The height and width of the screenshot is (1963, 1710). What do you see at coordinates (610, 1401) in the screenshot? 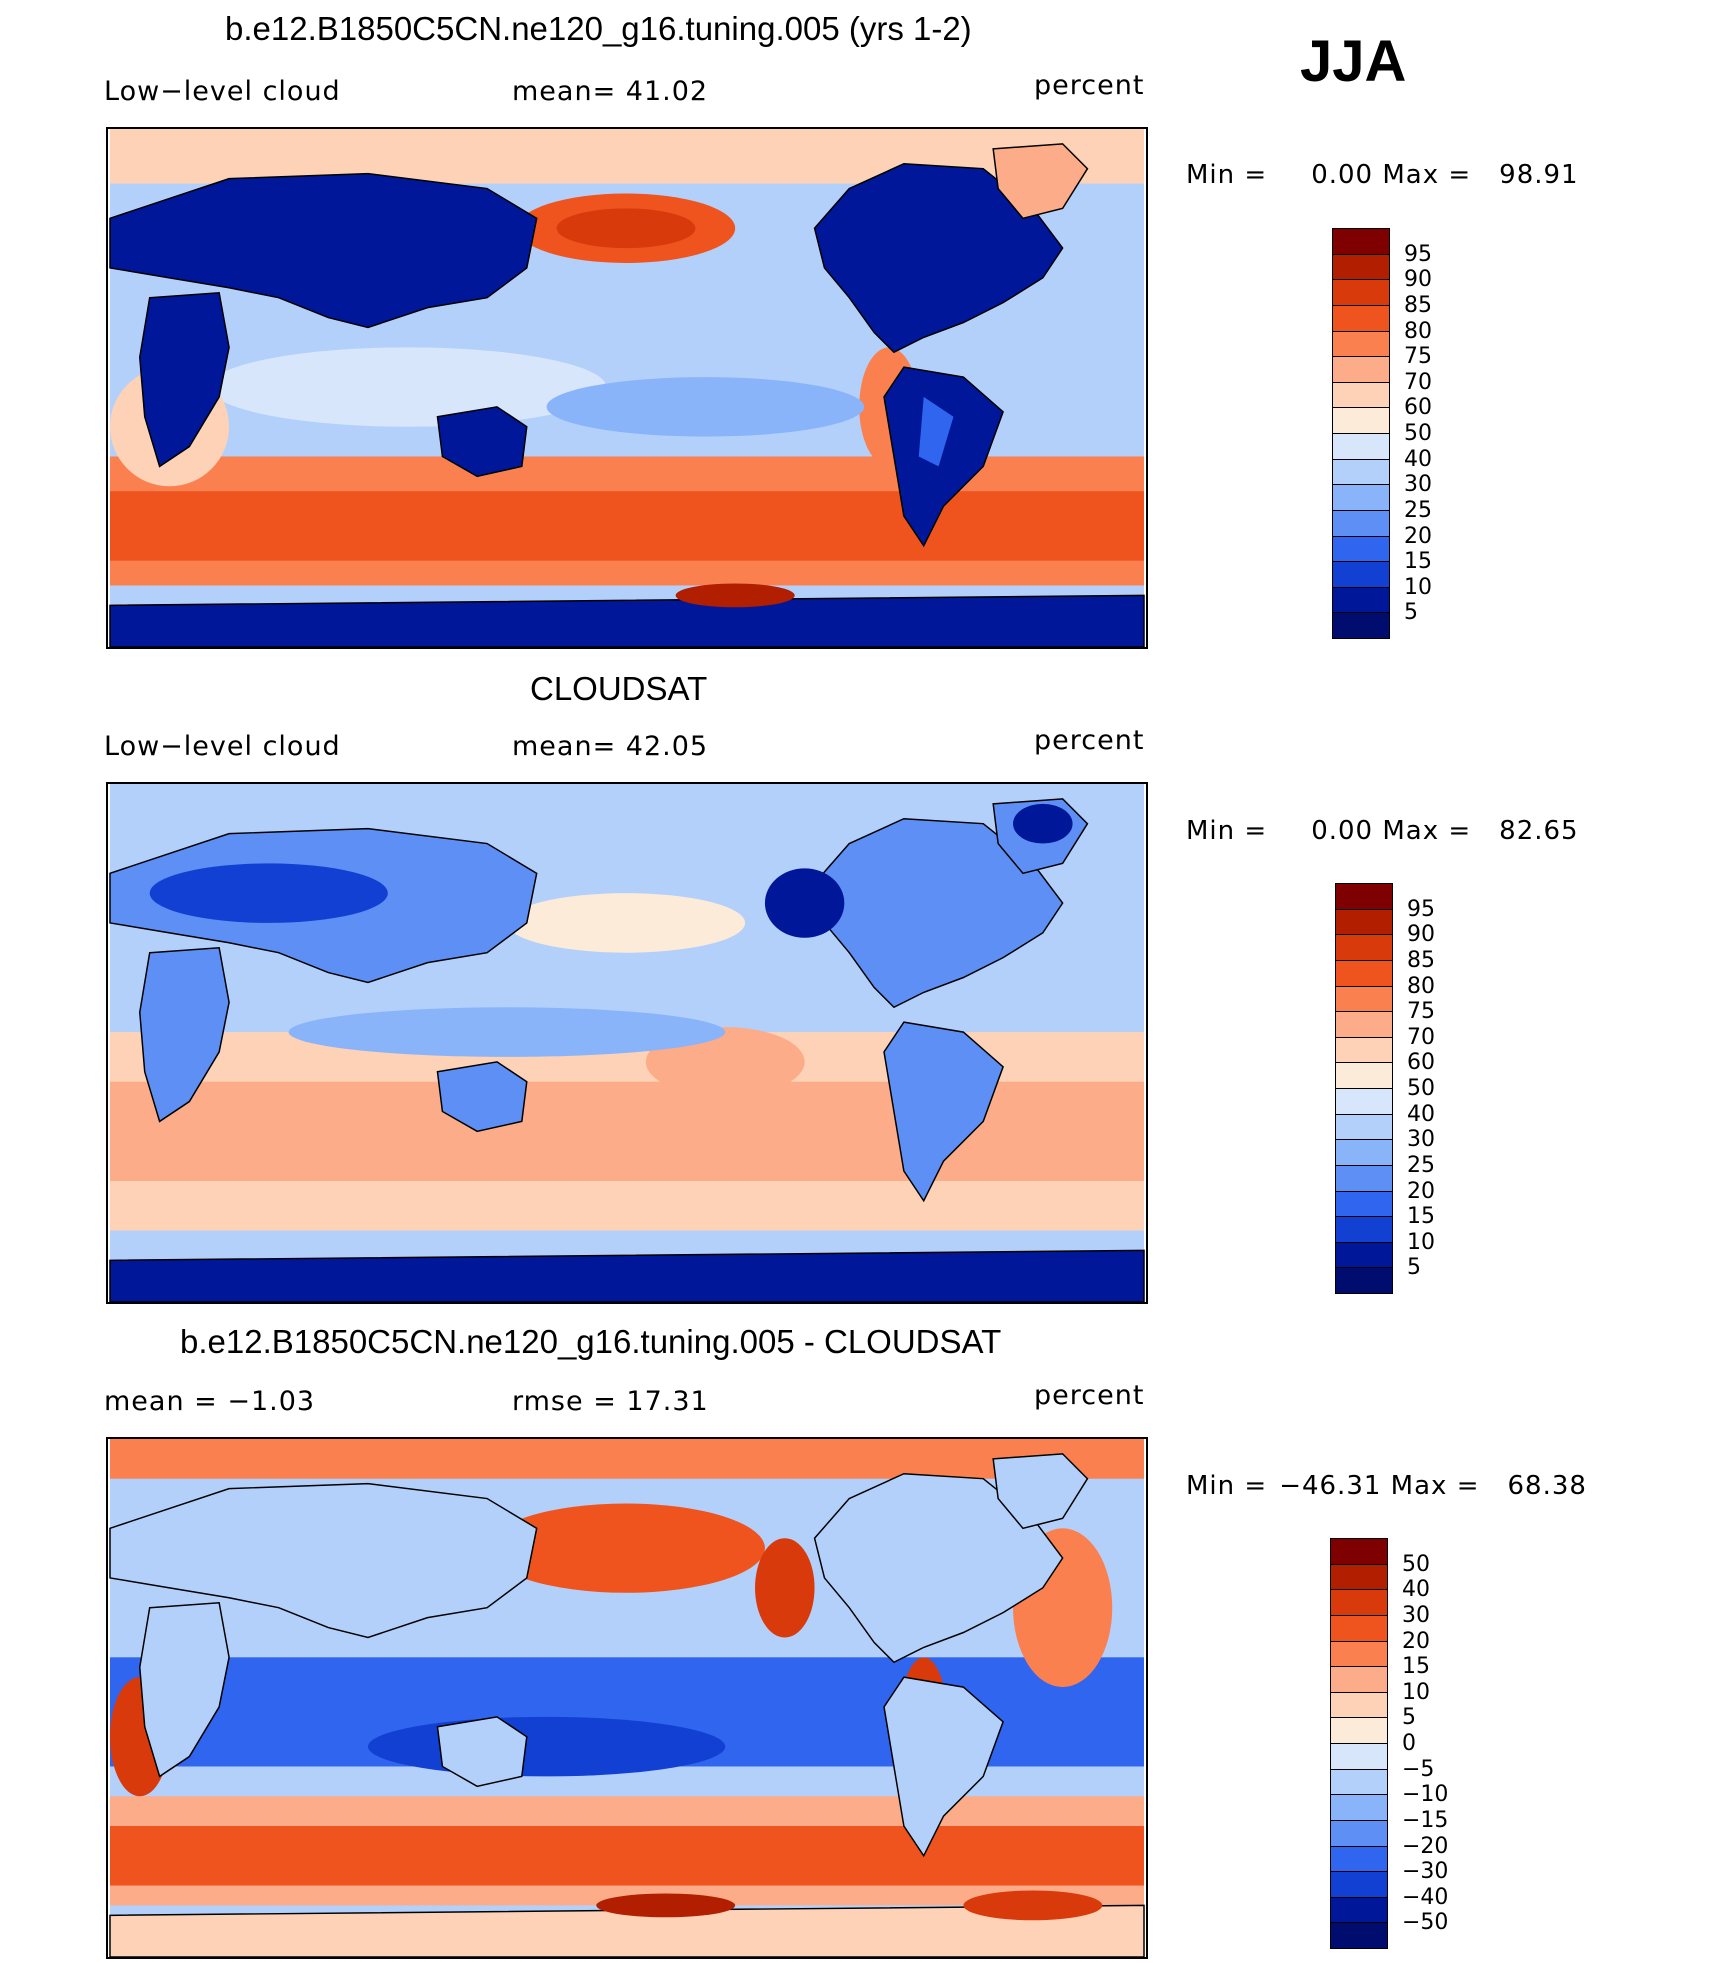
I see `panel-rmse-label-diff: rmse = 17.31` at bounding box center [610, 1401].